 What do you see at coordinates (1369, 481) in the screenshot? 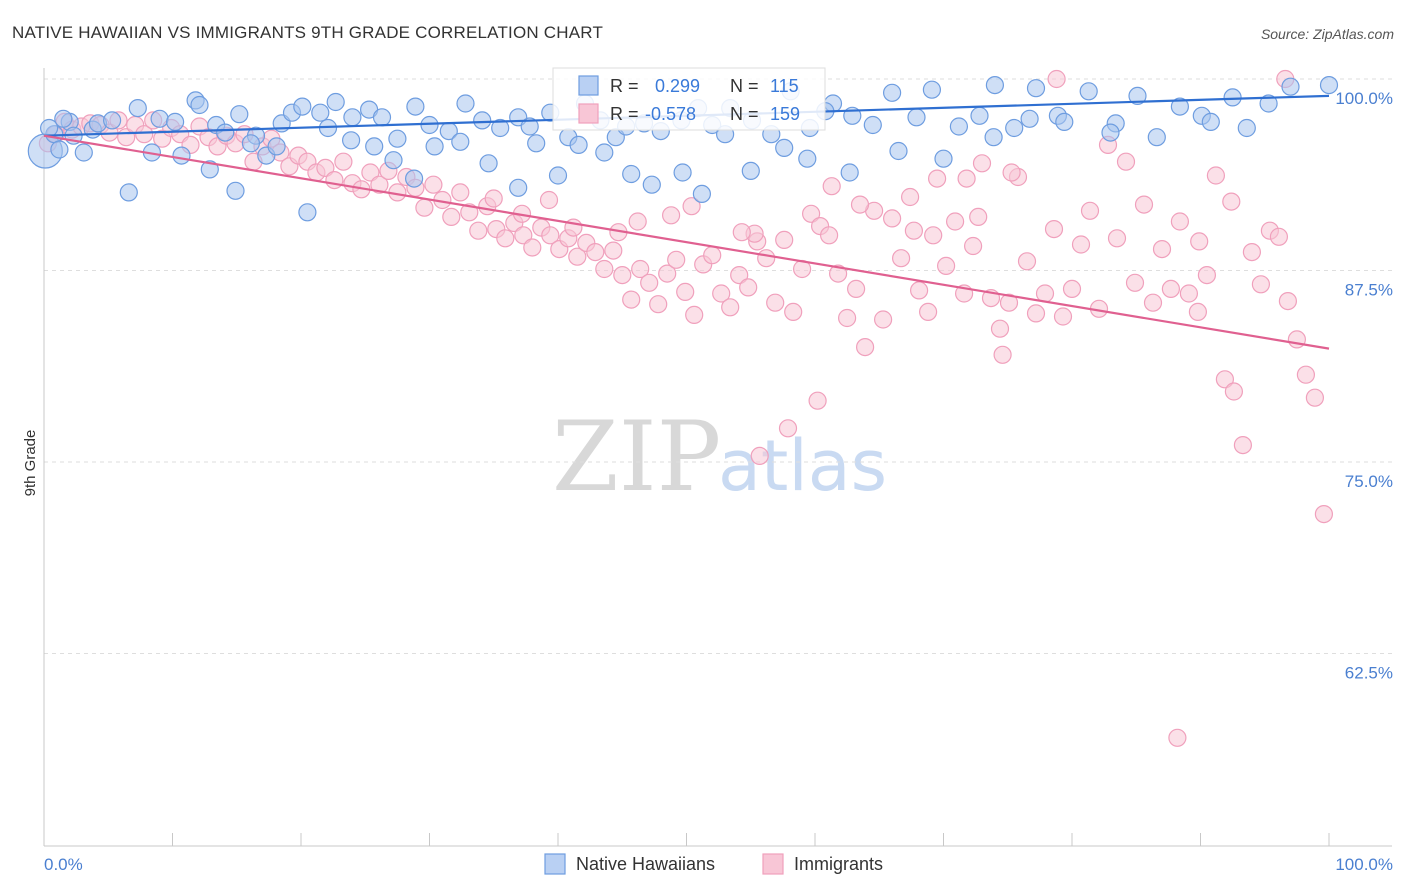
I see `y-tick-label-1: 75.0%` at bounding box center [1369, 481].